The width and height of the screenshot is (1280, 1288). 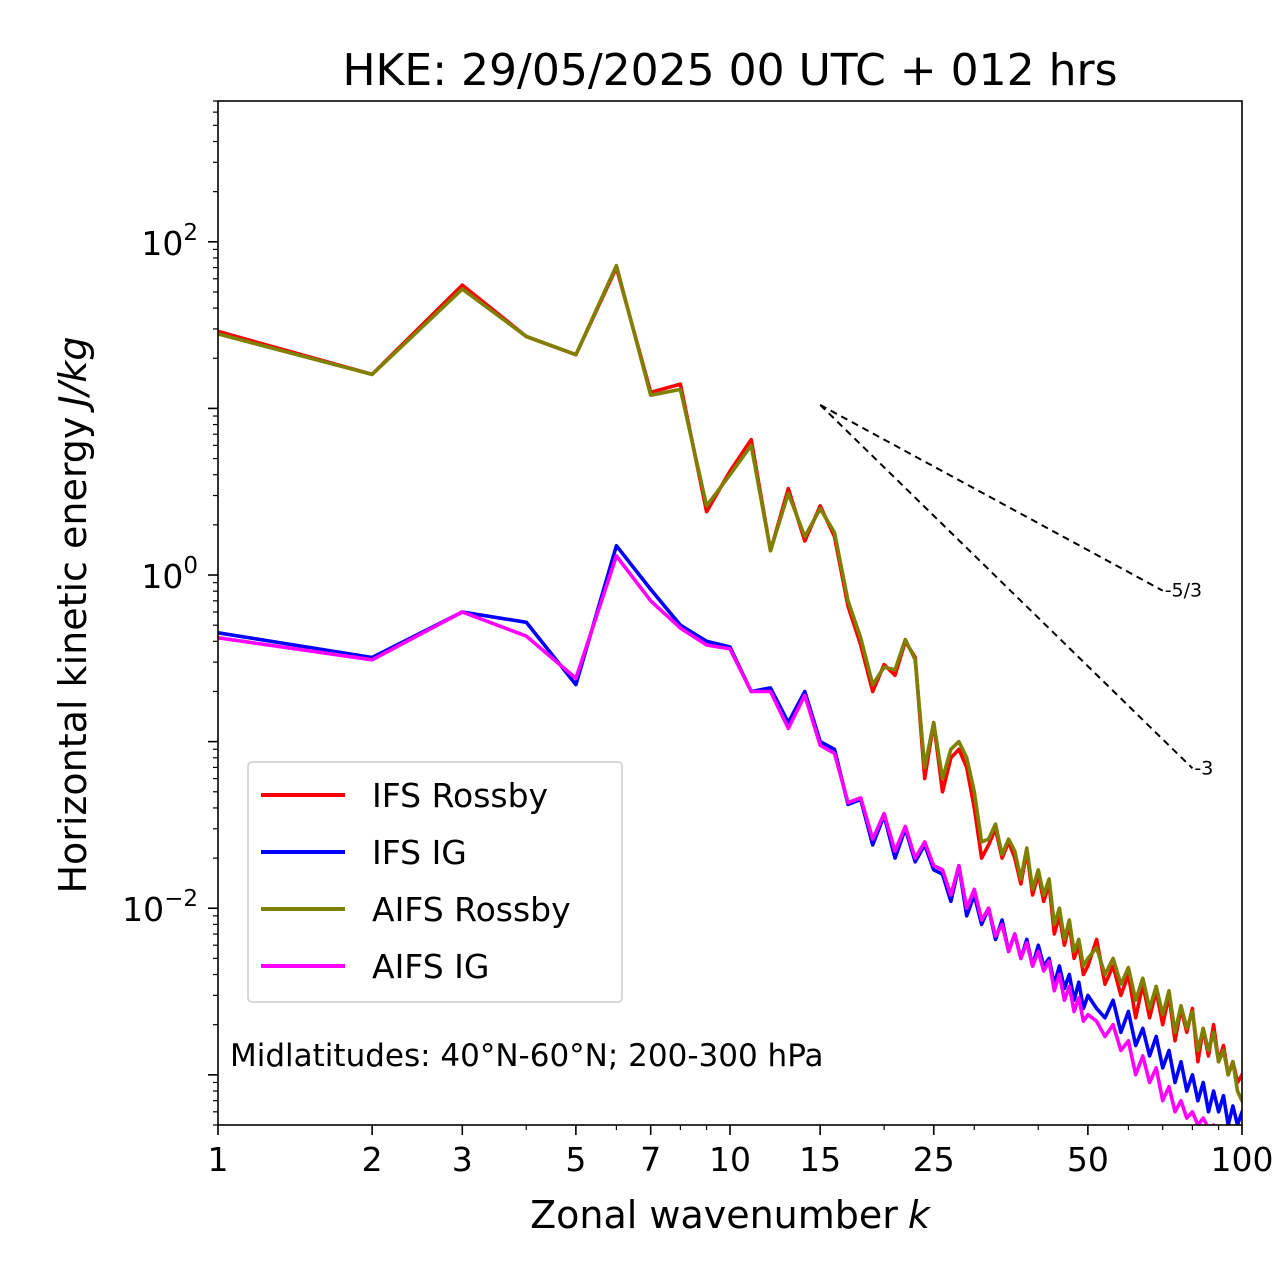 I want to click on legend-box, so click(x=435, y=882).